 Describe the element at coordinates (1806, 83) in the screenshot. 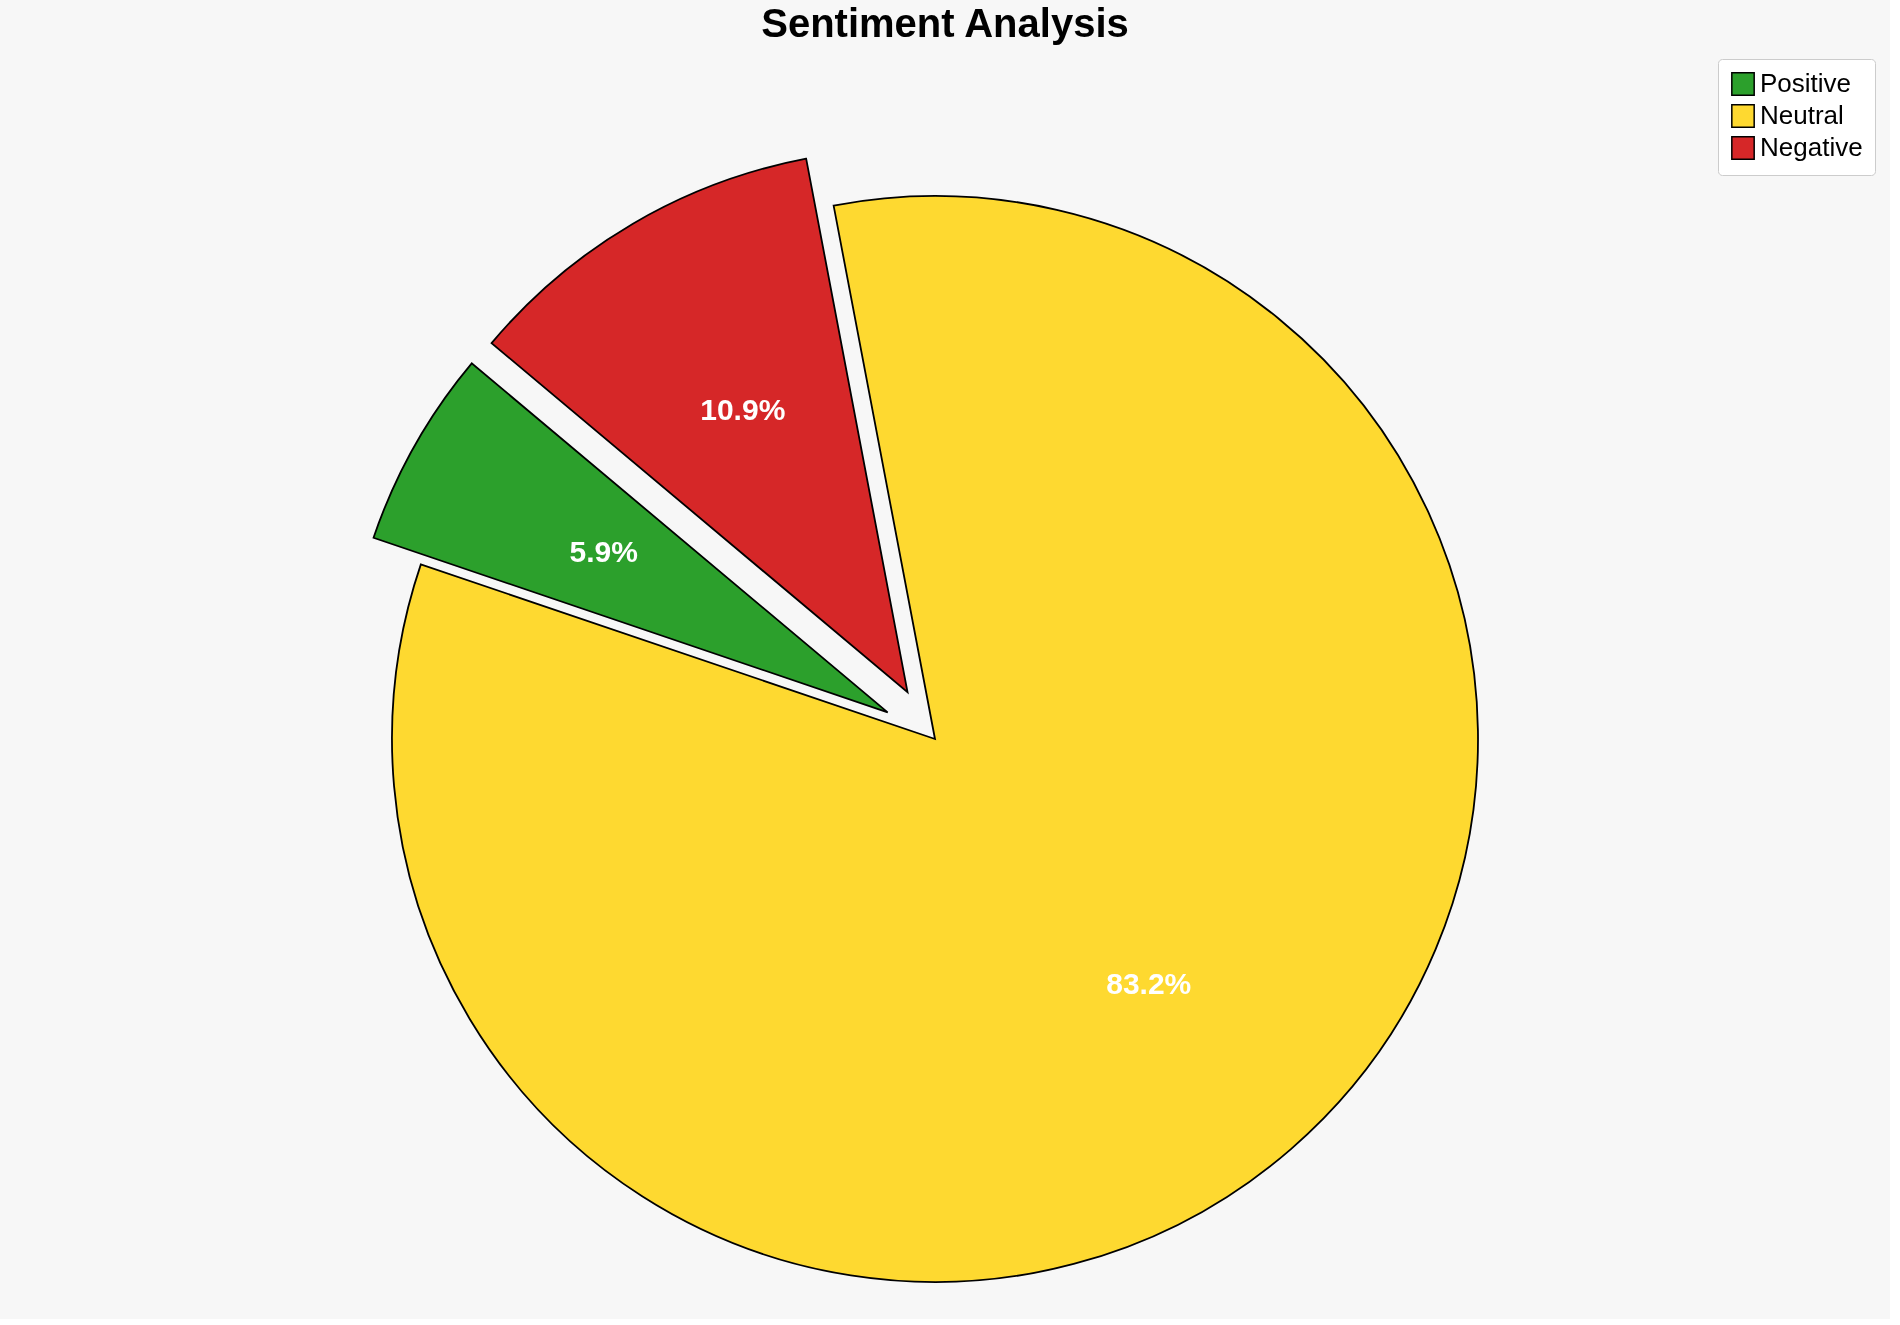

I see `legend-label: Positive` at that location.